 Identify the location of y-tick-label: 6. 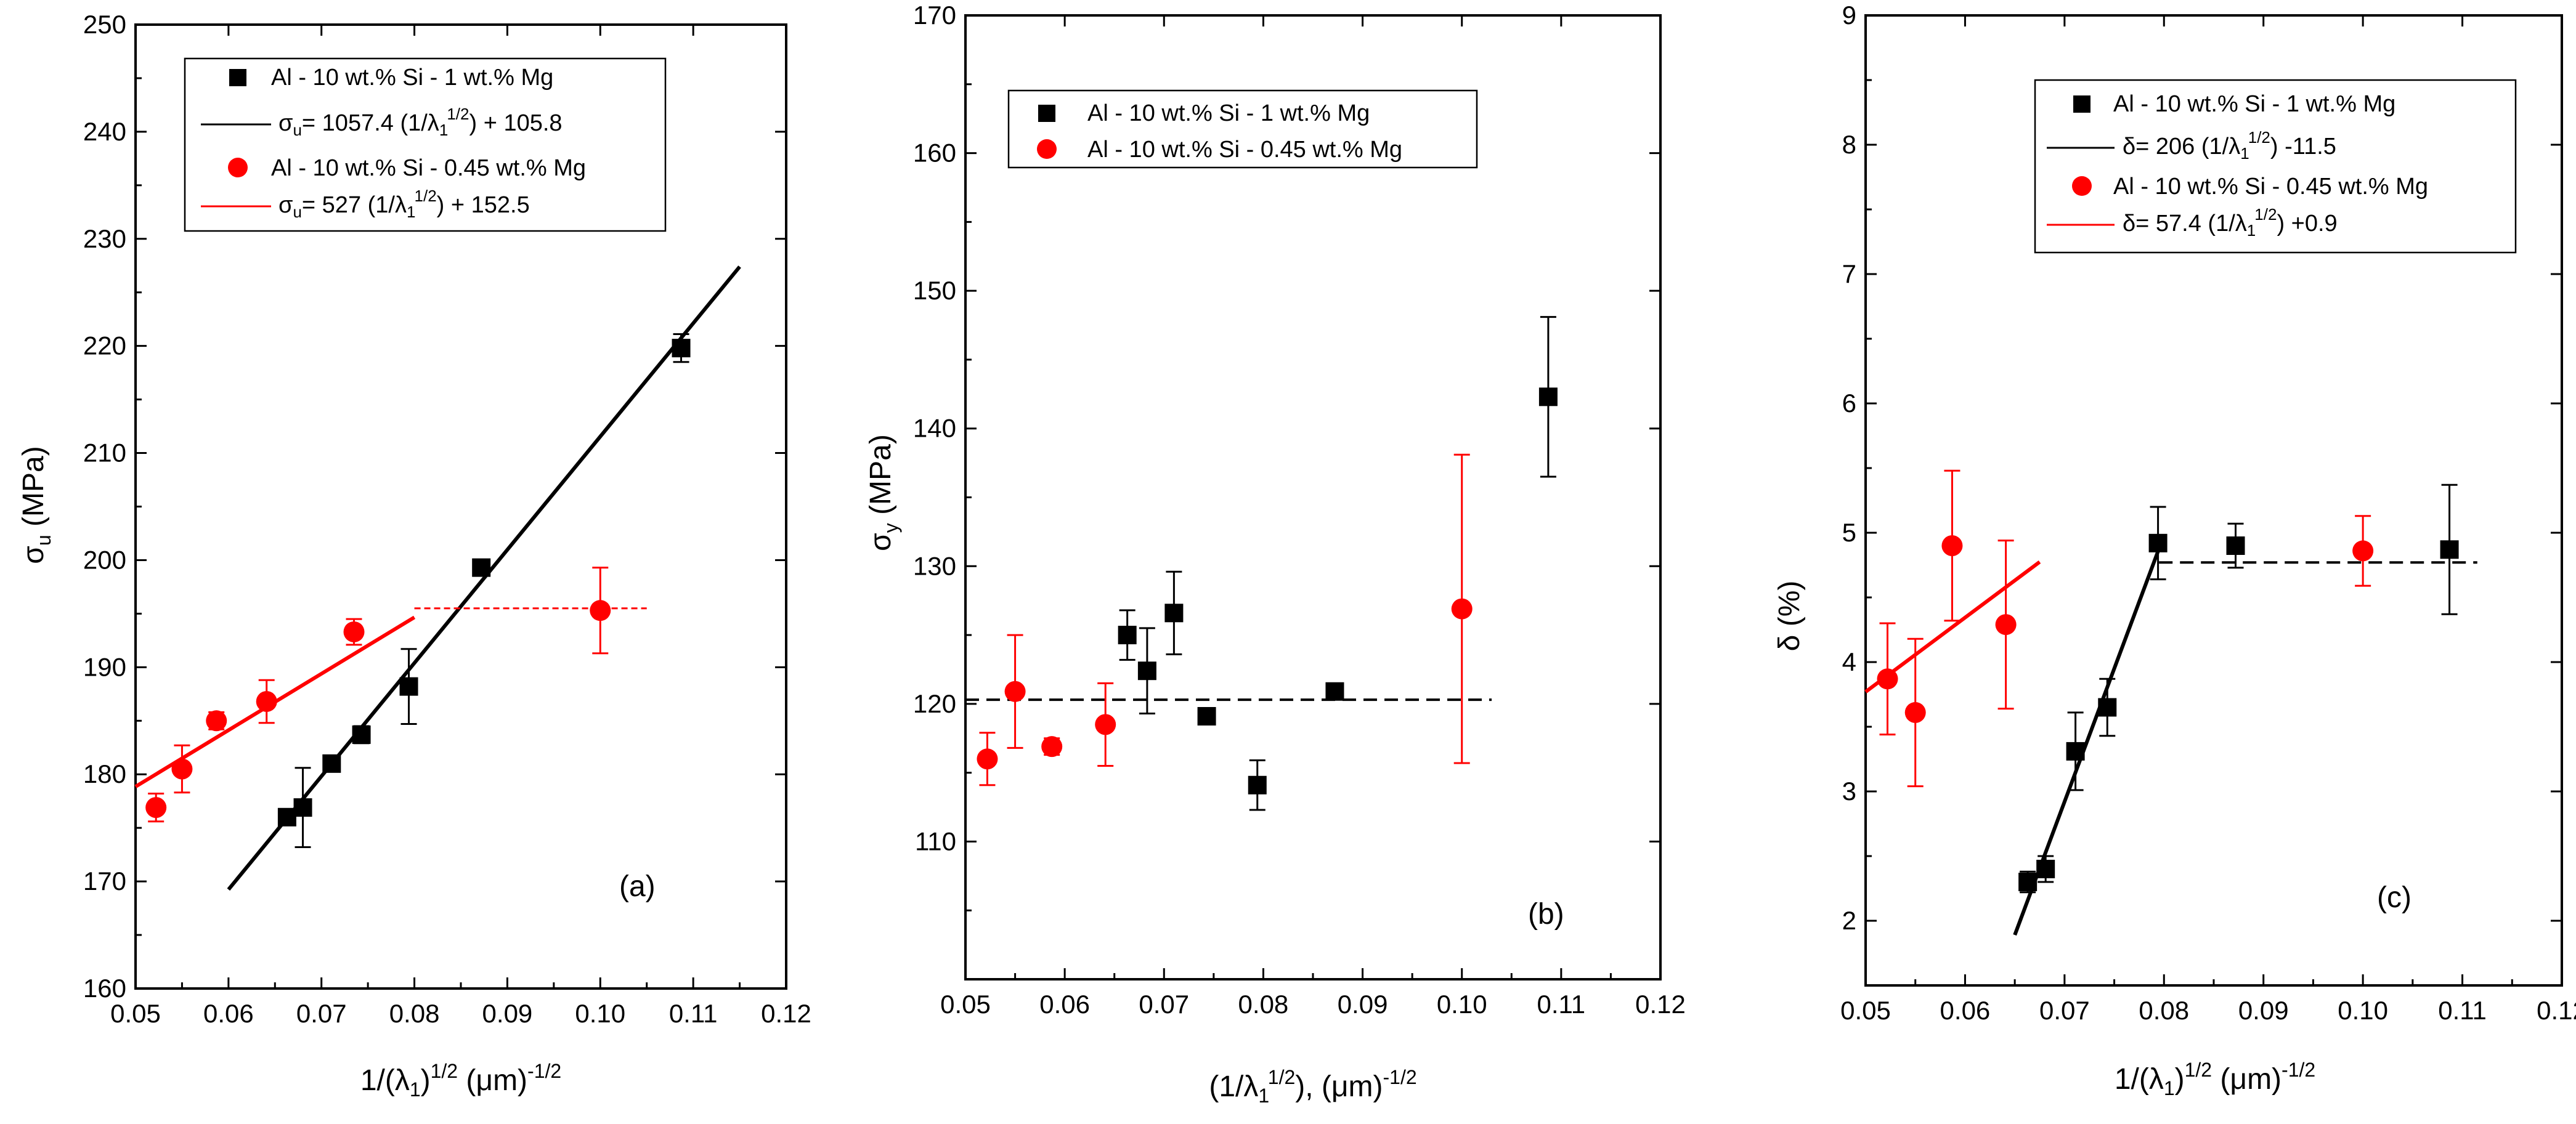
(1849, 403).